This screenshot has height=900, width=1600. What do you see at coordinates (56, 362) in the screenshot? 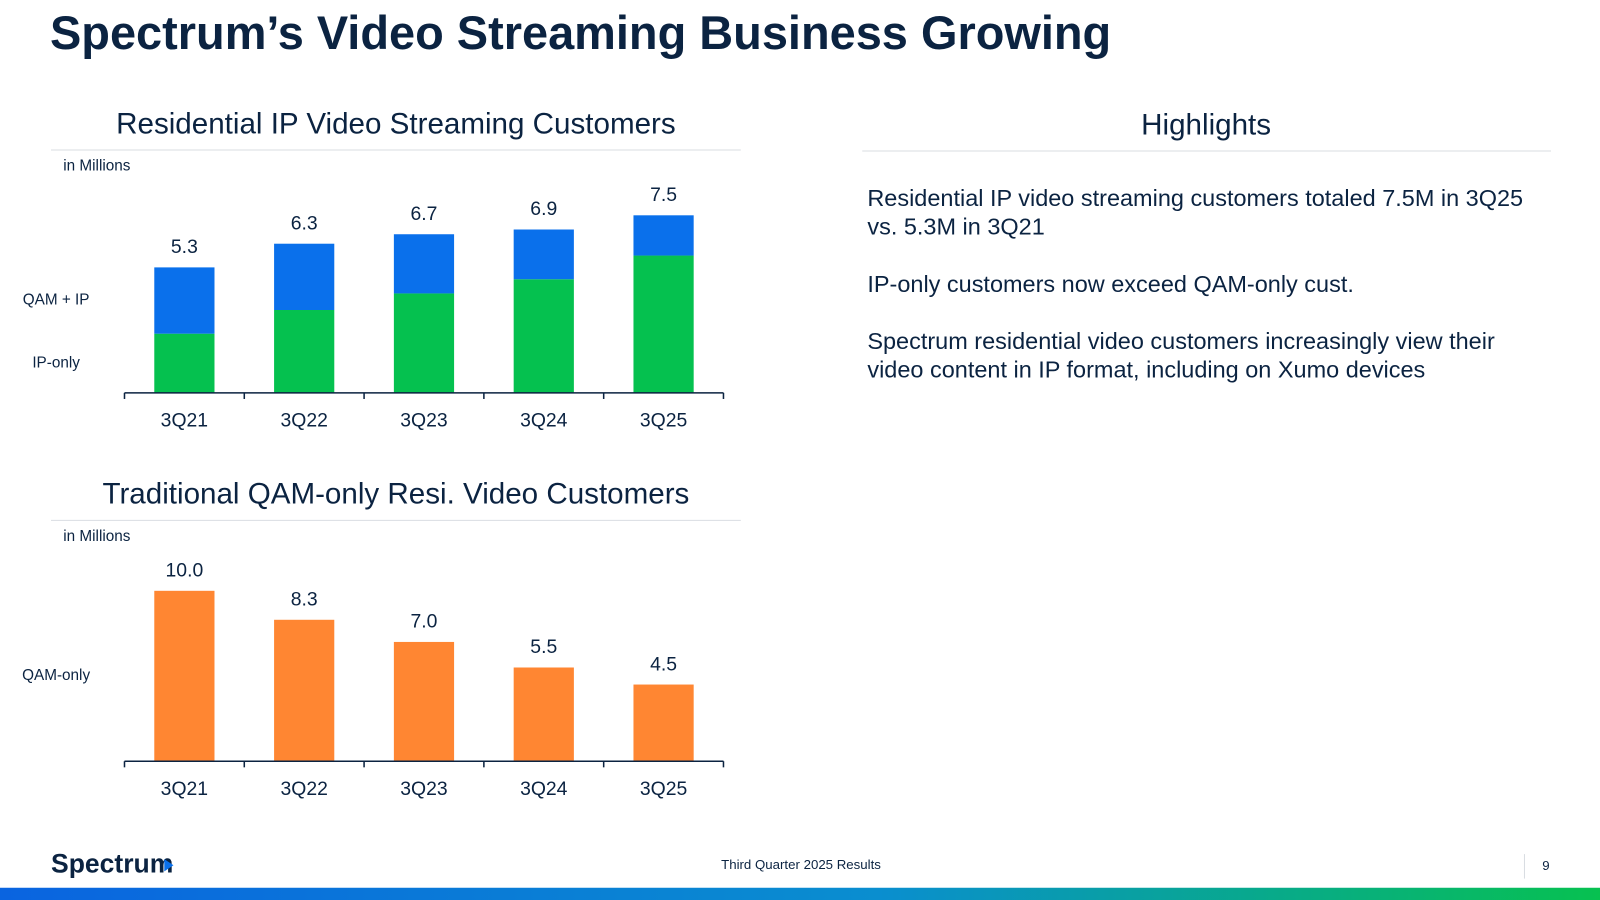
I see `series-label: IP-only` at bounding box center [56, 362].